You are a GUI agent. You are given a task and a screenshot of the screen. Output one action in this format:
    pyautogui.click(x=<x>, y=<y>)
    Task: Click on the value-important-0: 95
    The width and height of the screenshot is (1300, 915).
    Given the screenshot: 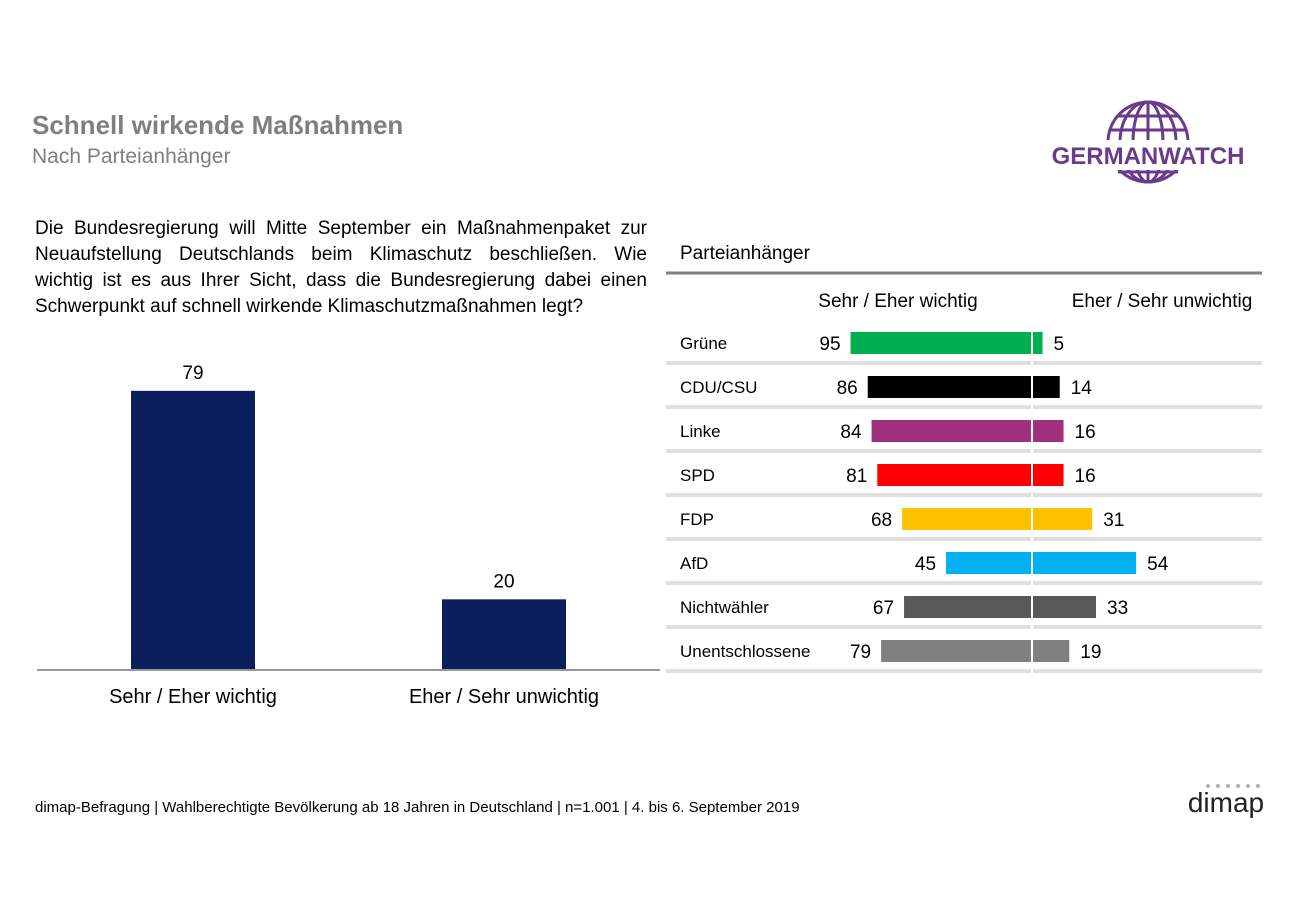 What is the action you would take?
    pyautogui.click(x=829, y=344)
    